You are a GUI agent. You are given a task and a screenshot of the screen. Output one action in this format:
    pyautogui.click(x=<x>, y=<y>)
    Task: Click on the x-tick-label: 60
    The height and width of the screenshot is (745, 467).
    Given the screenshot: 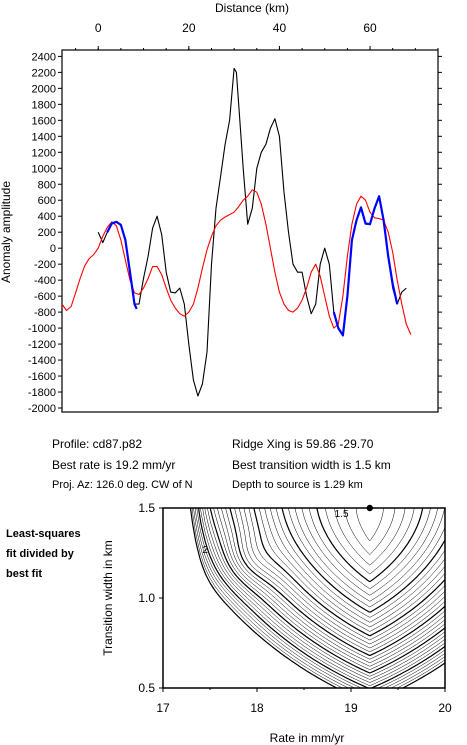 What is the action you would take?
    pyautogui.click(x=370, y=28)
    